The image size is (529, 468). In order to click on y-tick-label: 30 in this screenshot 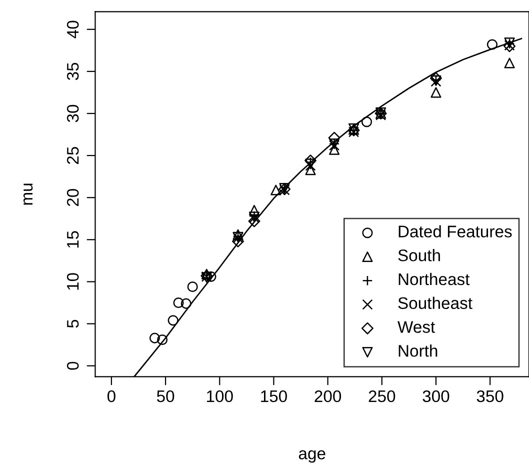, I will do `click(72, 113)`.